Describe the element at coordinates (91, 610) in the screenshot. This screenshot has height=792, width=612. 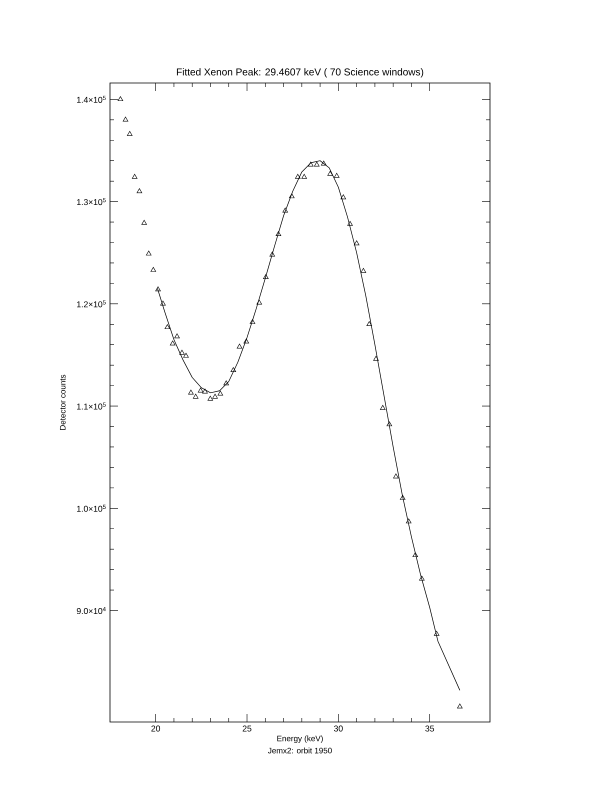
I see `y-tick-label: 9.0×10$^{4}$` at that location.